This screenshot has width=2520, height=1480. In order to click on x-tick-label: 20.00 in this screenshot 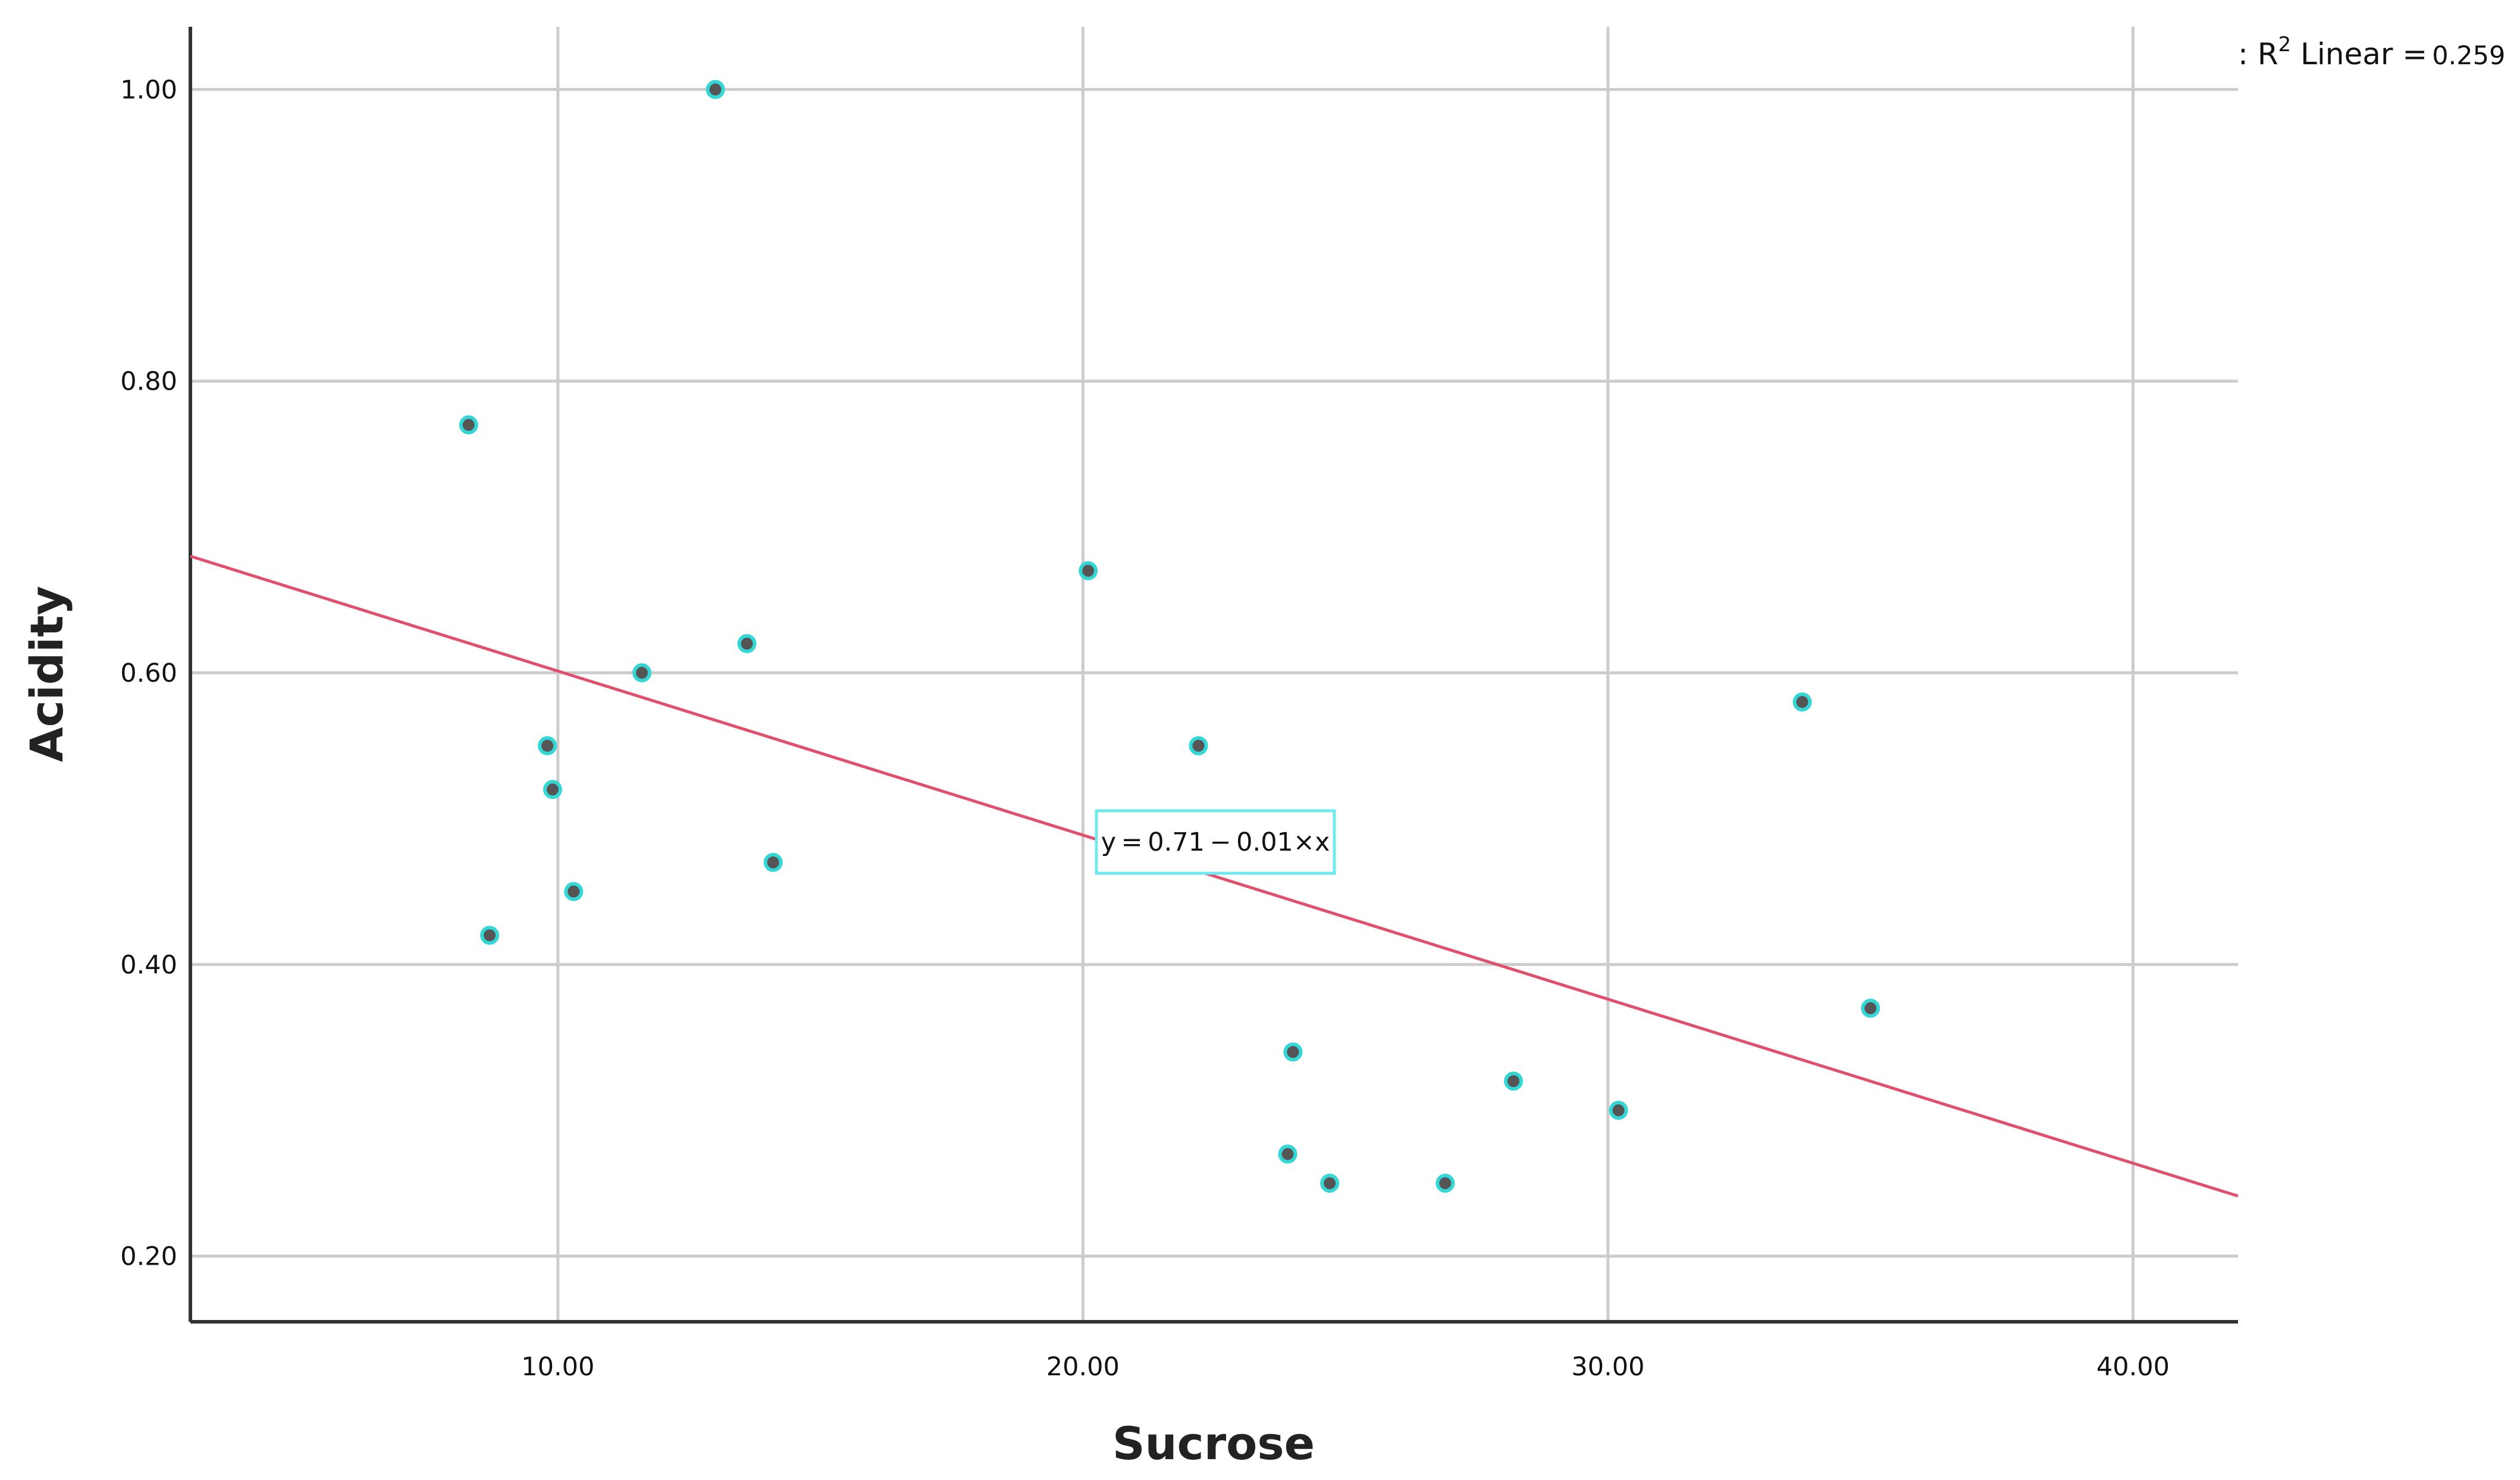, I will do `click(1083, 1367)`.